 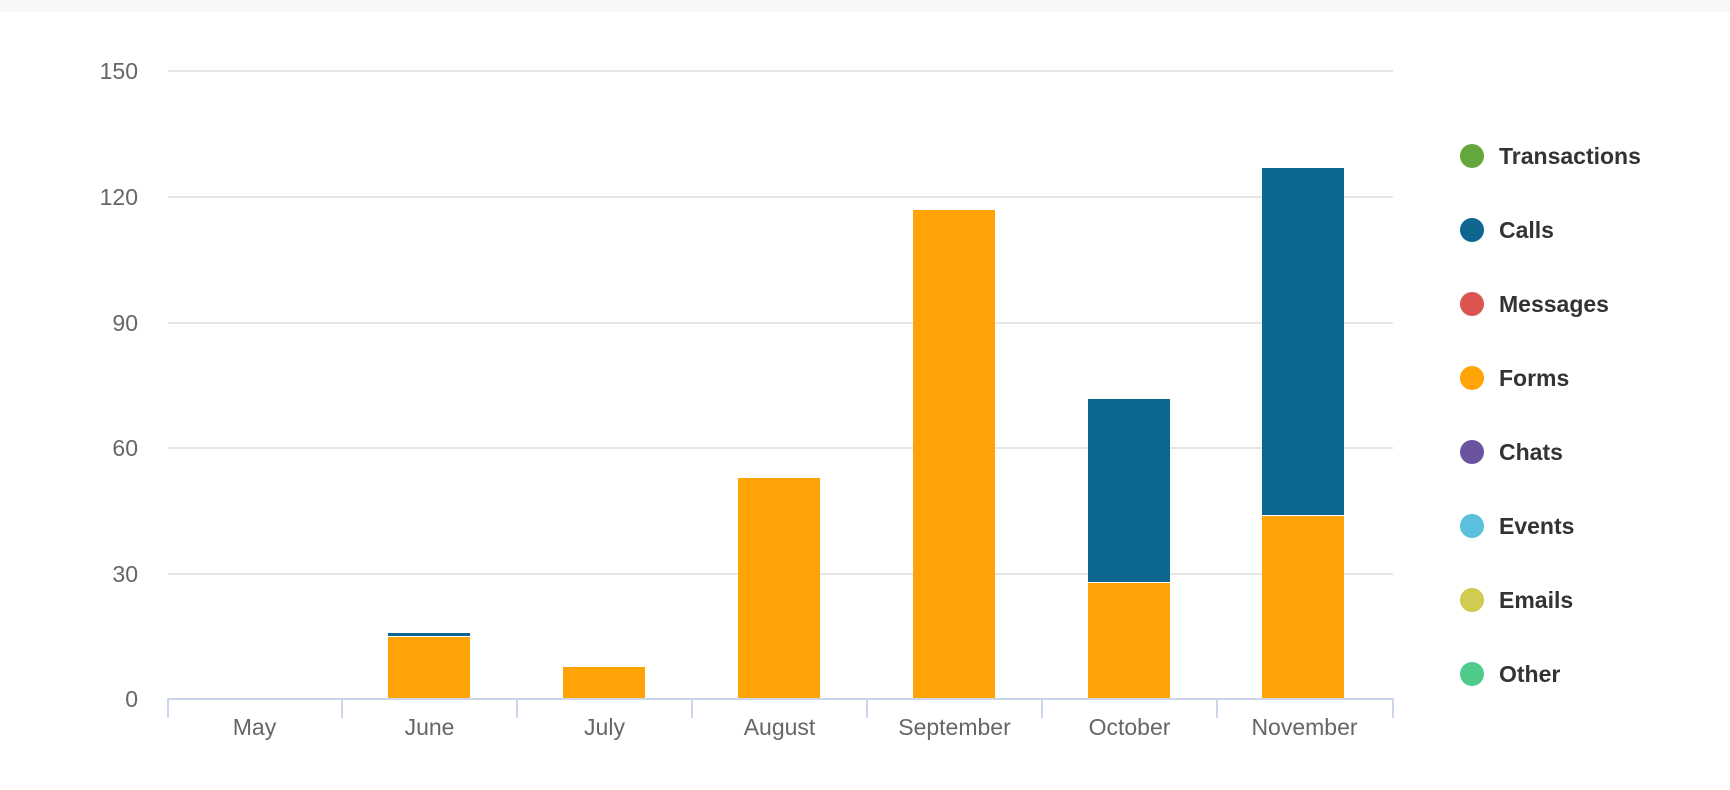 I want to click on legend-item-emails: Emails, so click(x=1516, y=600).